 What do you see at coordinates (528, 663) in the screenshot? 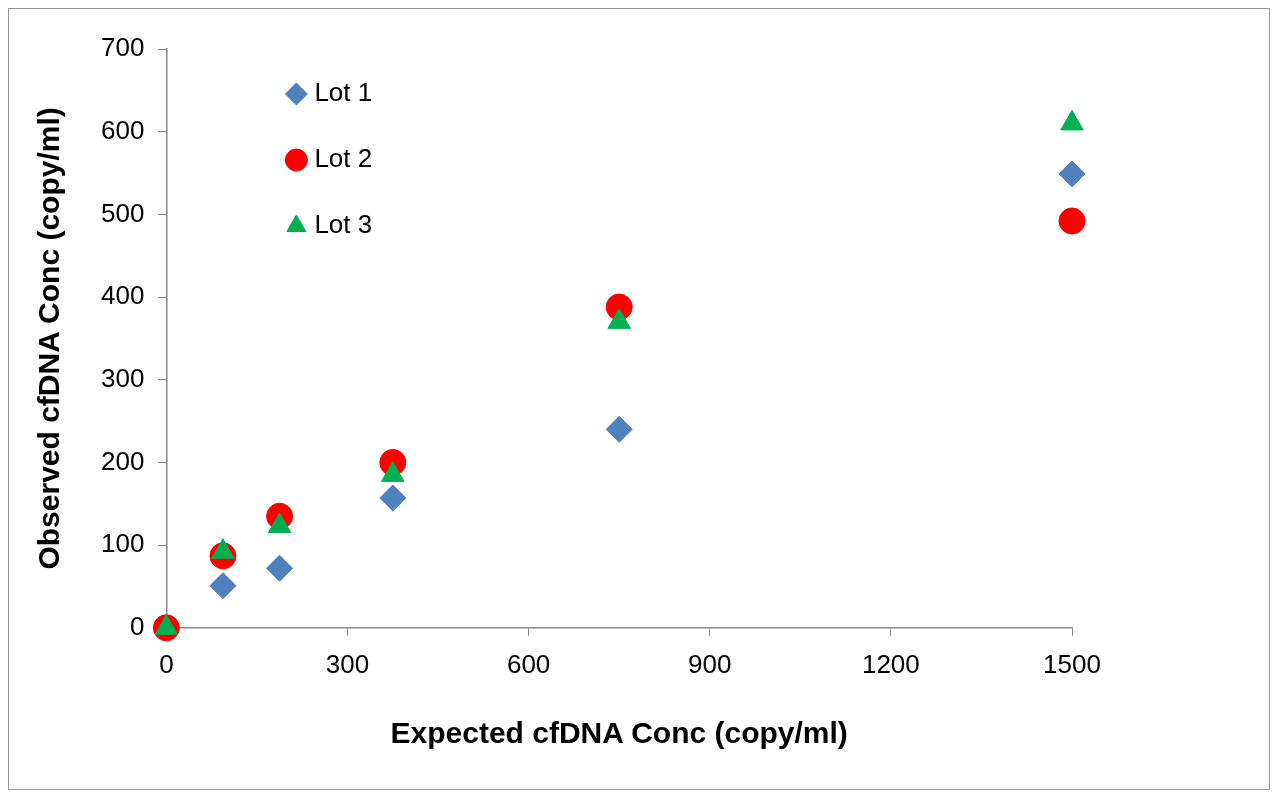
I see `x-tick-label: 600` at bounding box center [528, 663].